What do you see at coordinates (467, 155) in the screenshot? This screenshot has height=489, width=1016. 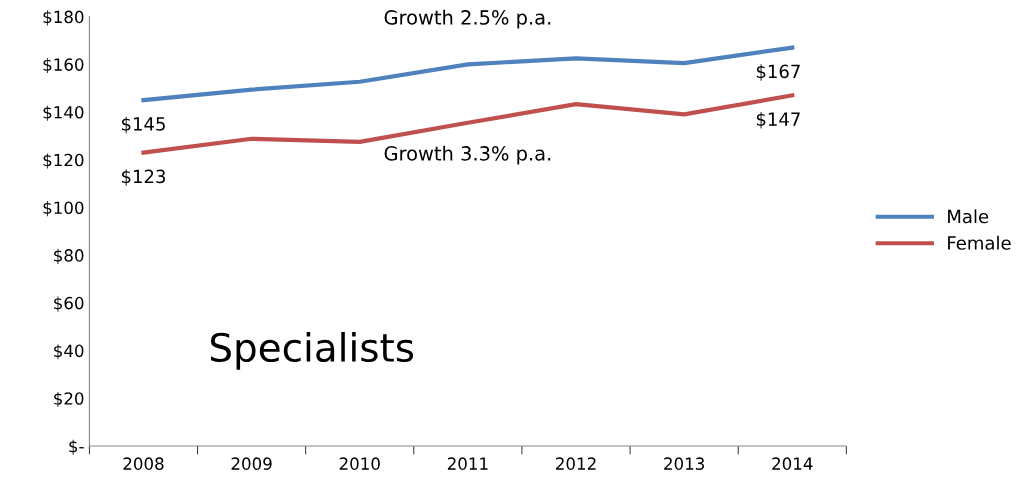 I see `annotation: Growth 3.3% p.a.` at bounding box center [467, 155].